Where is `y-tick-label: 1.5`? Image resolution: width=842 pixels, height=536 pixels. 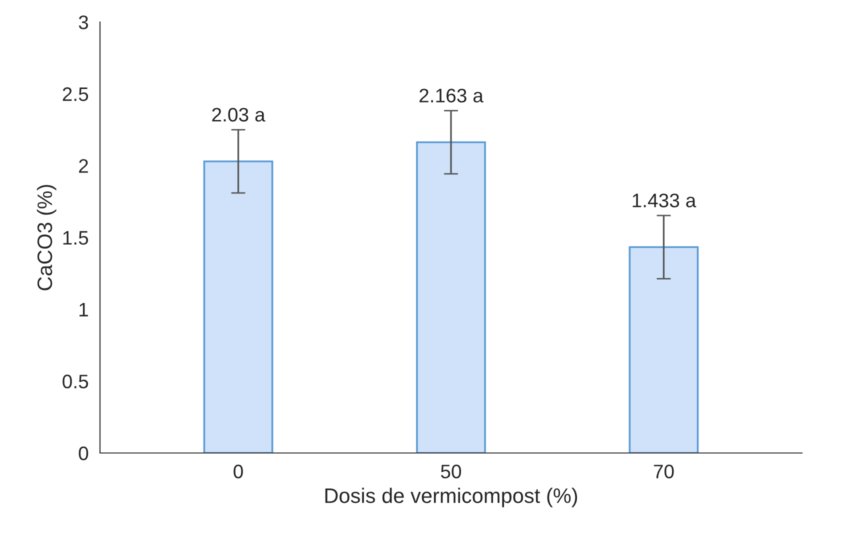 y-tick-label: 1.5 is located at coordinates (75, 238).